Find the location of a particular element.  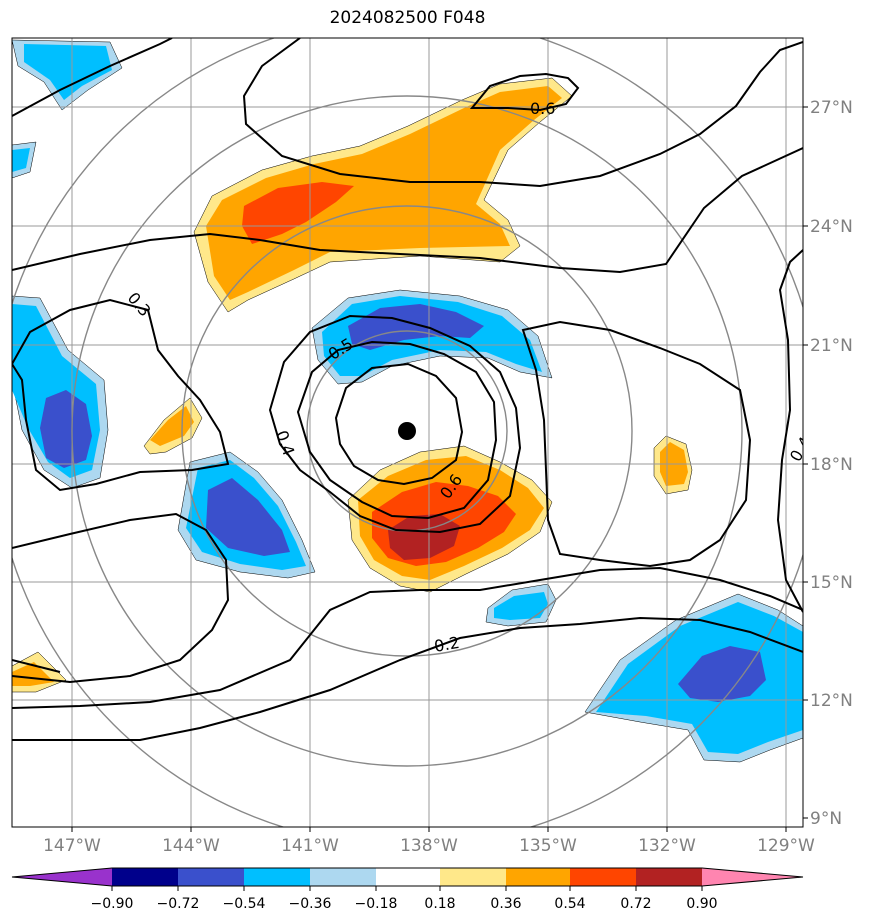

colorbar-ticks is located at coordinates (407, 888).